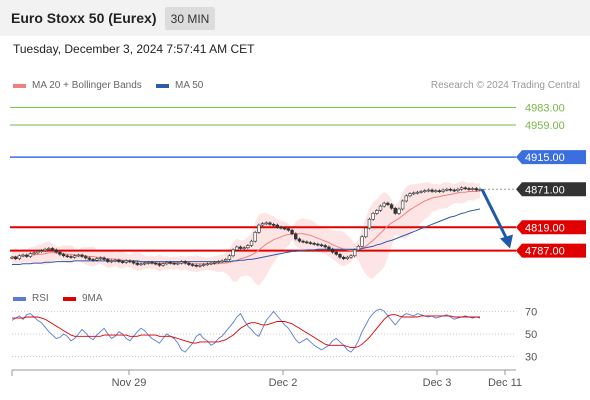 This screenshot has height=400, width=590. I want to click on moving-averages, so click(246, 227).